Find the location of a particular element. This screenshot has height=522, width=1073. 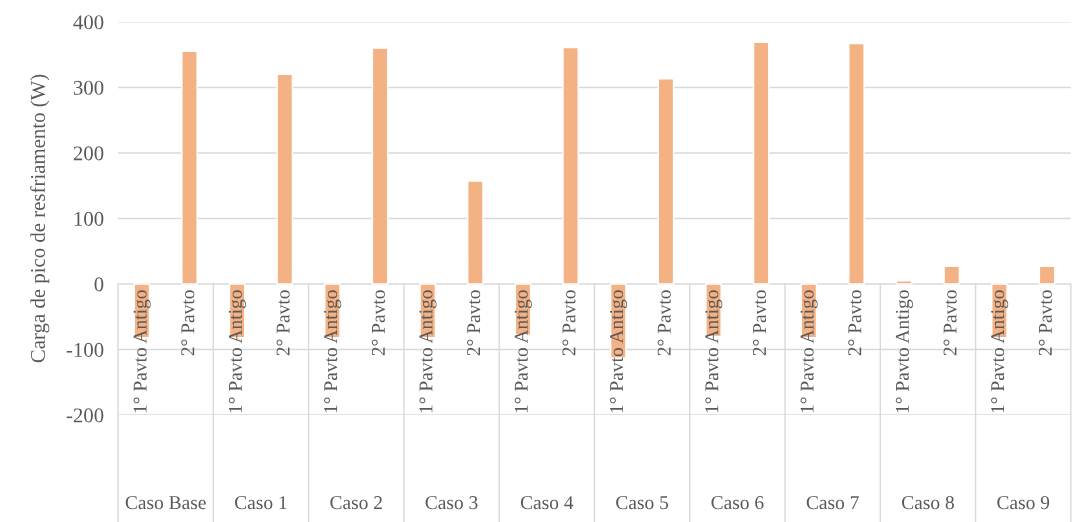

y-tick-label: -100 is located at coordinates (85, 349).